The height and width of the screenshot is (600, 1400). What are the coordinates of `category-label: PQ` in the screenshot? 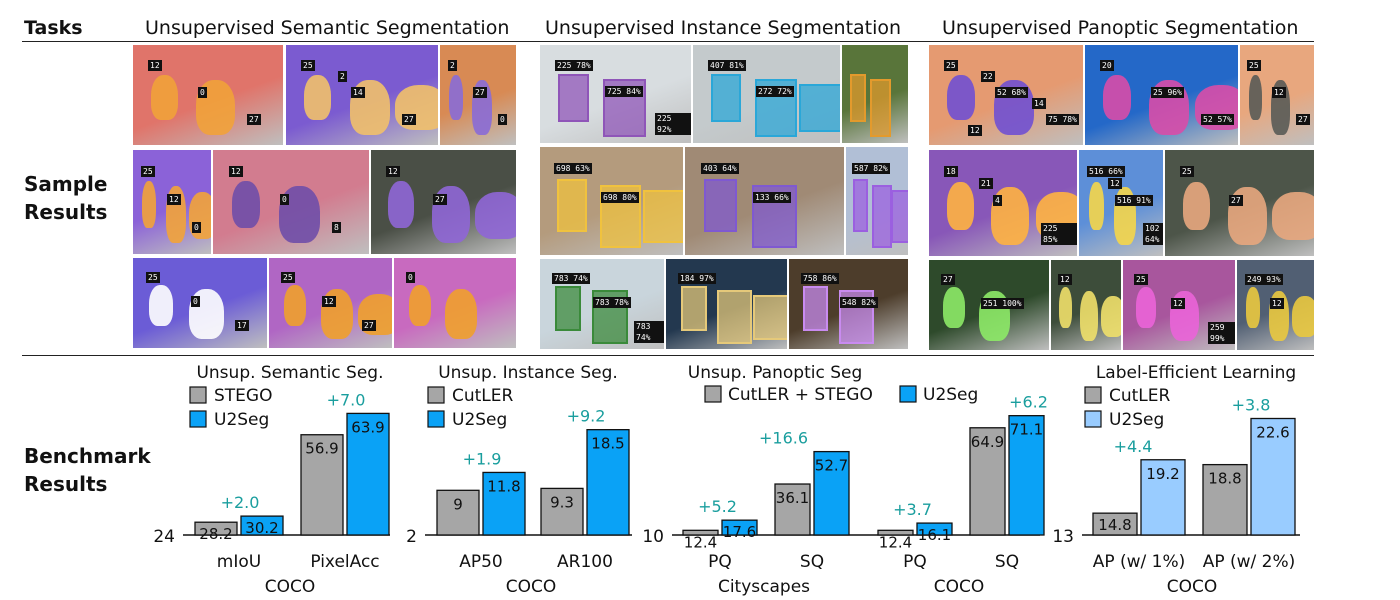 It's located at (915, 562).